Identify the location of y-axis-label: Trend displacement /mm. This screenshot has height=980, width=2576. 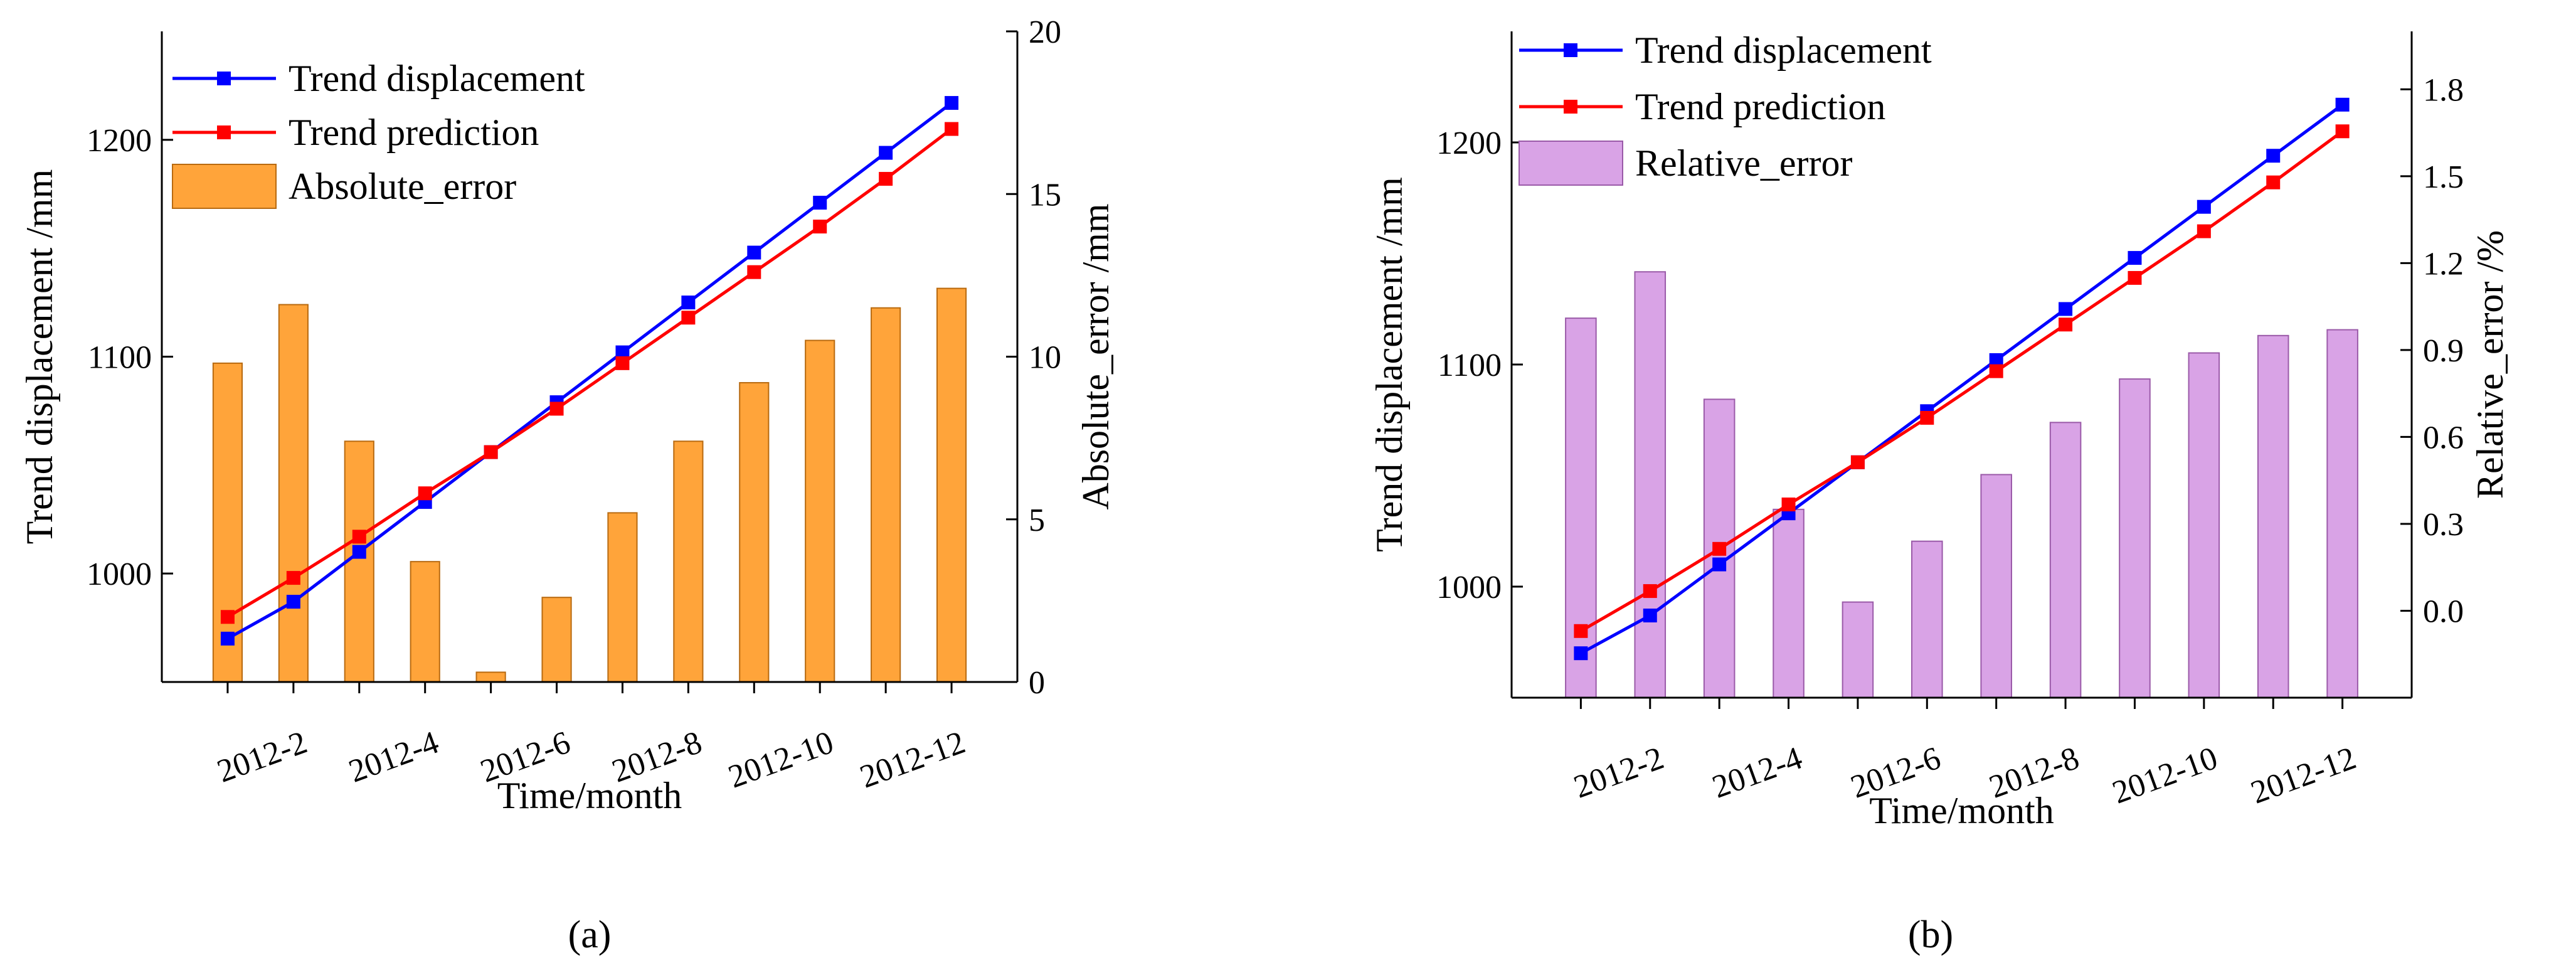
(39, 357).